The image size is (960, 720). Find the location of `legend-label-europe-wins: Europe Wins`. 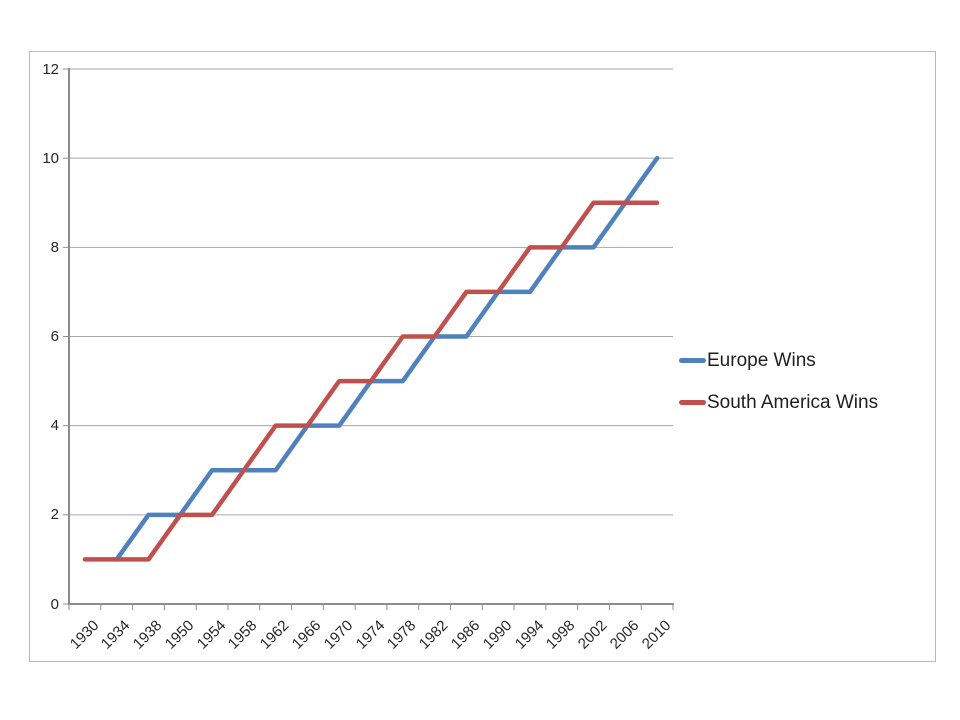

legend-label-europe-wins: Europe Wins is located at coordinates (761, 360).